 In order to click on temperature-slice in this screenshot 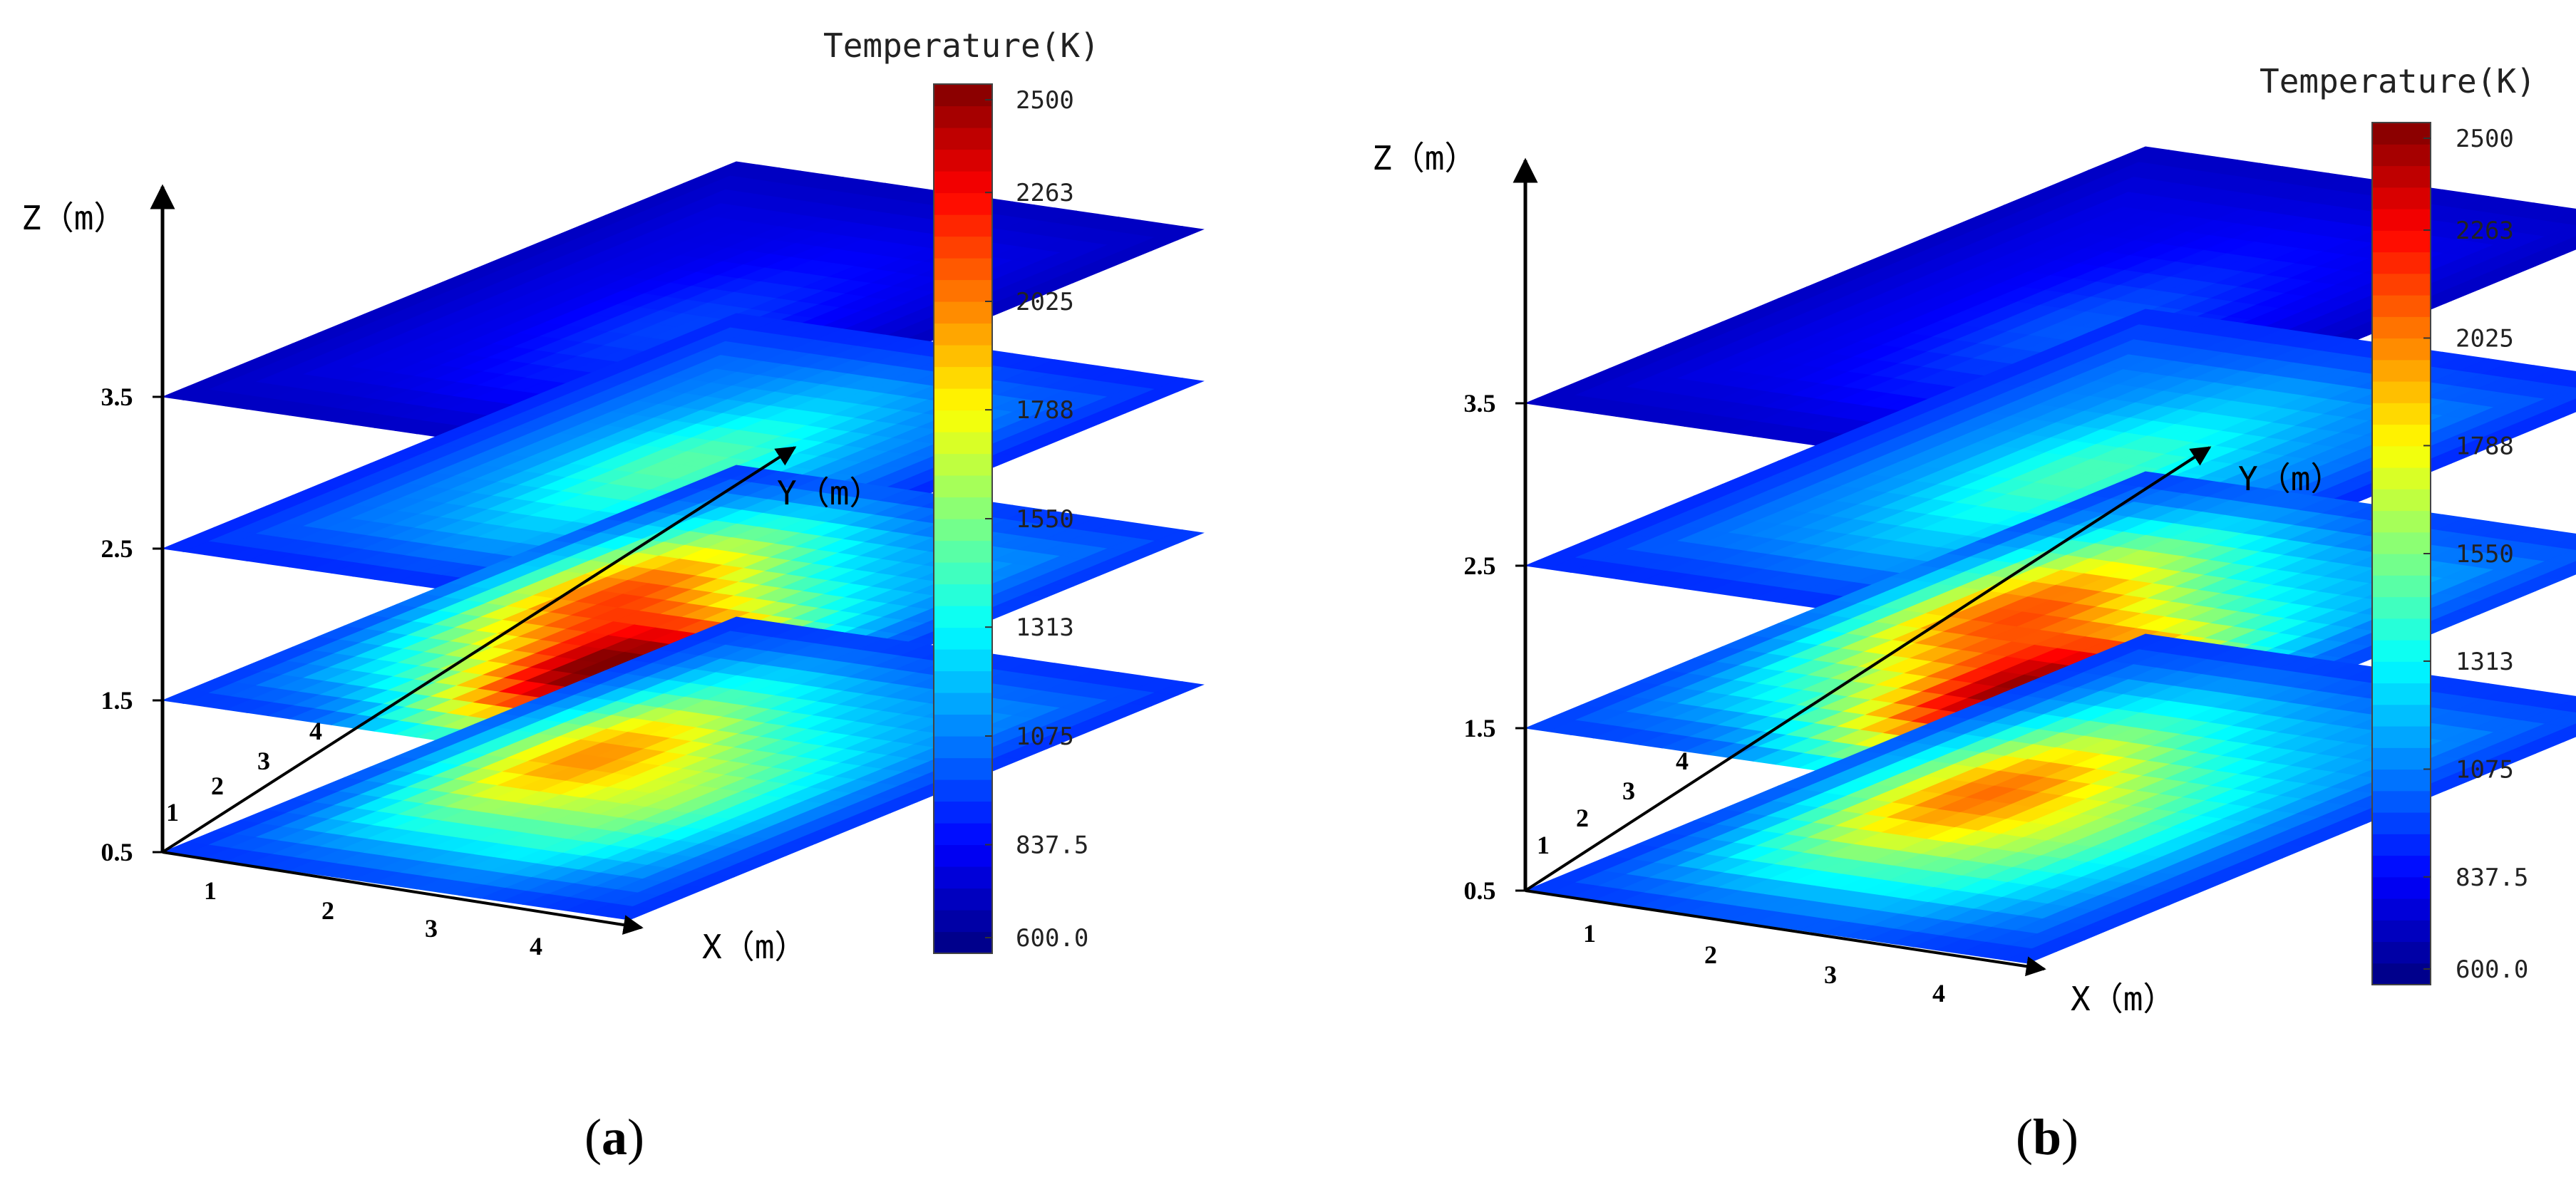, I will do `click(683, 768)`.